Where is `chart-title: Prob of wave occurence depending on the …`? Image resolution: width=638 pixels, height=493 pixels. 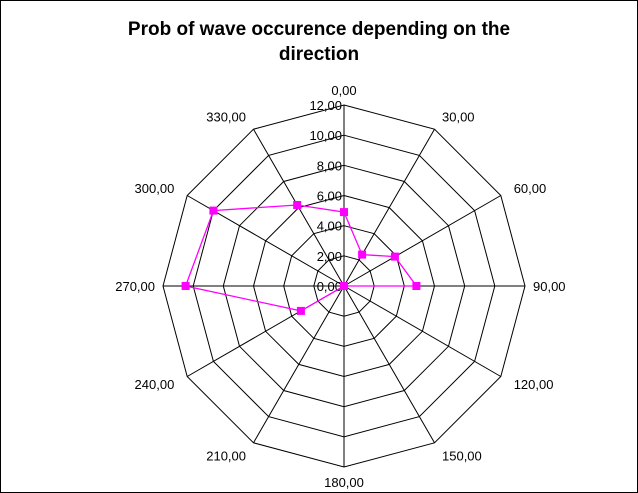
chart-title: Prob of wave occurence depending on the … is located at coordinates (319, 42).